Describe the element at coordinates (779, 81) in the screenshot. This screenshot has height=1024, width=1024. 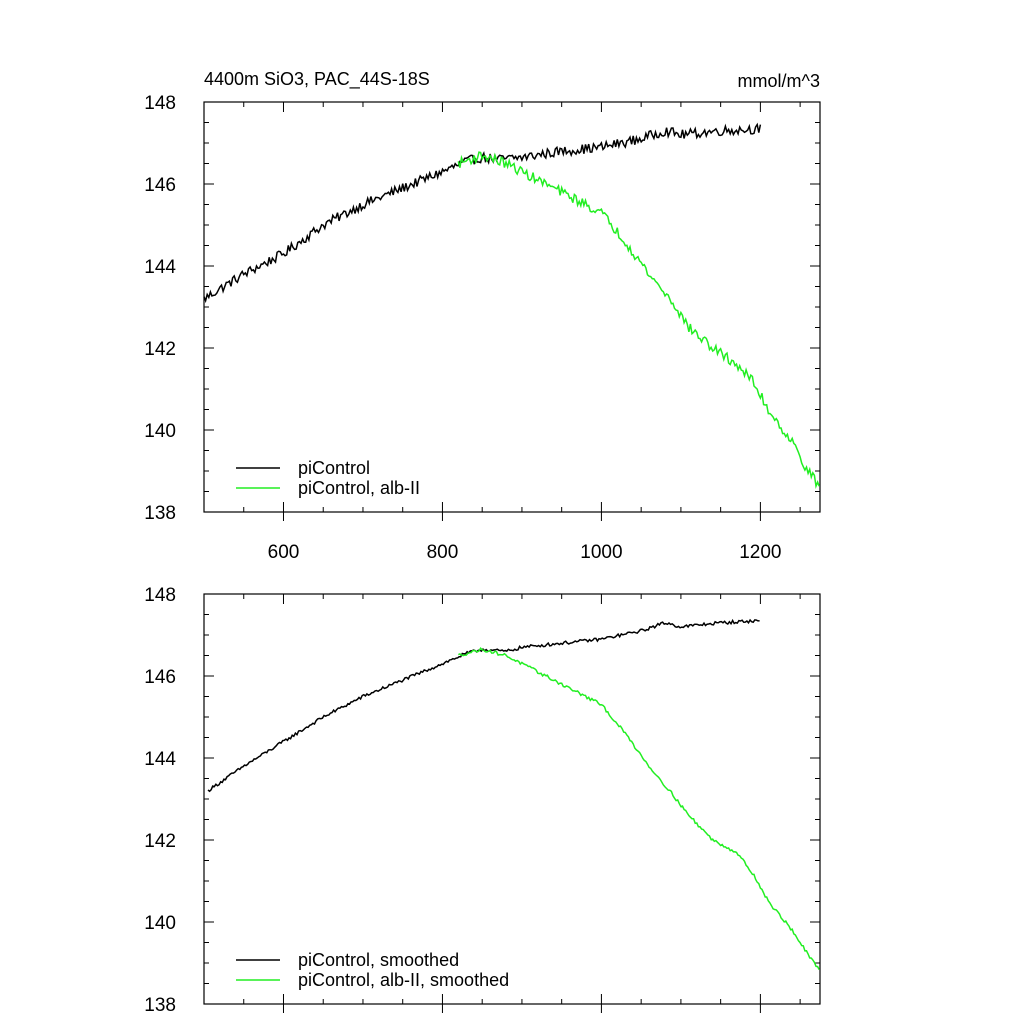
I see `units-label: mmol/m^3` at that location.